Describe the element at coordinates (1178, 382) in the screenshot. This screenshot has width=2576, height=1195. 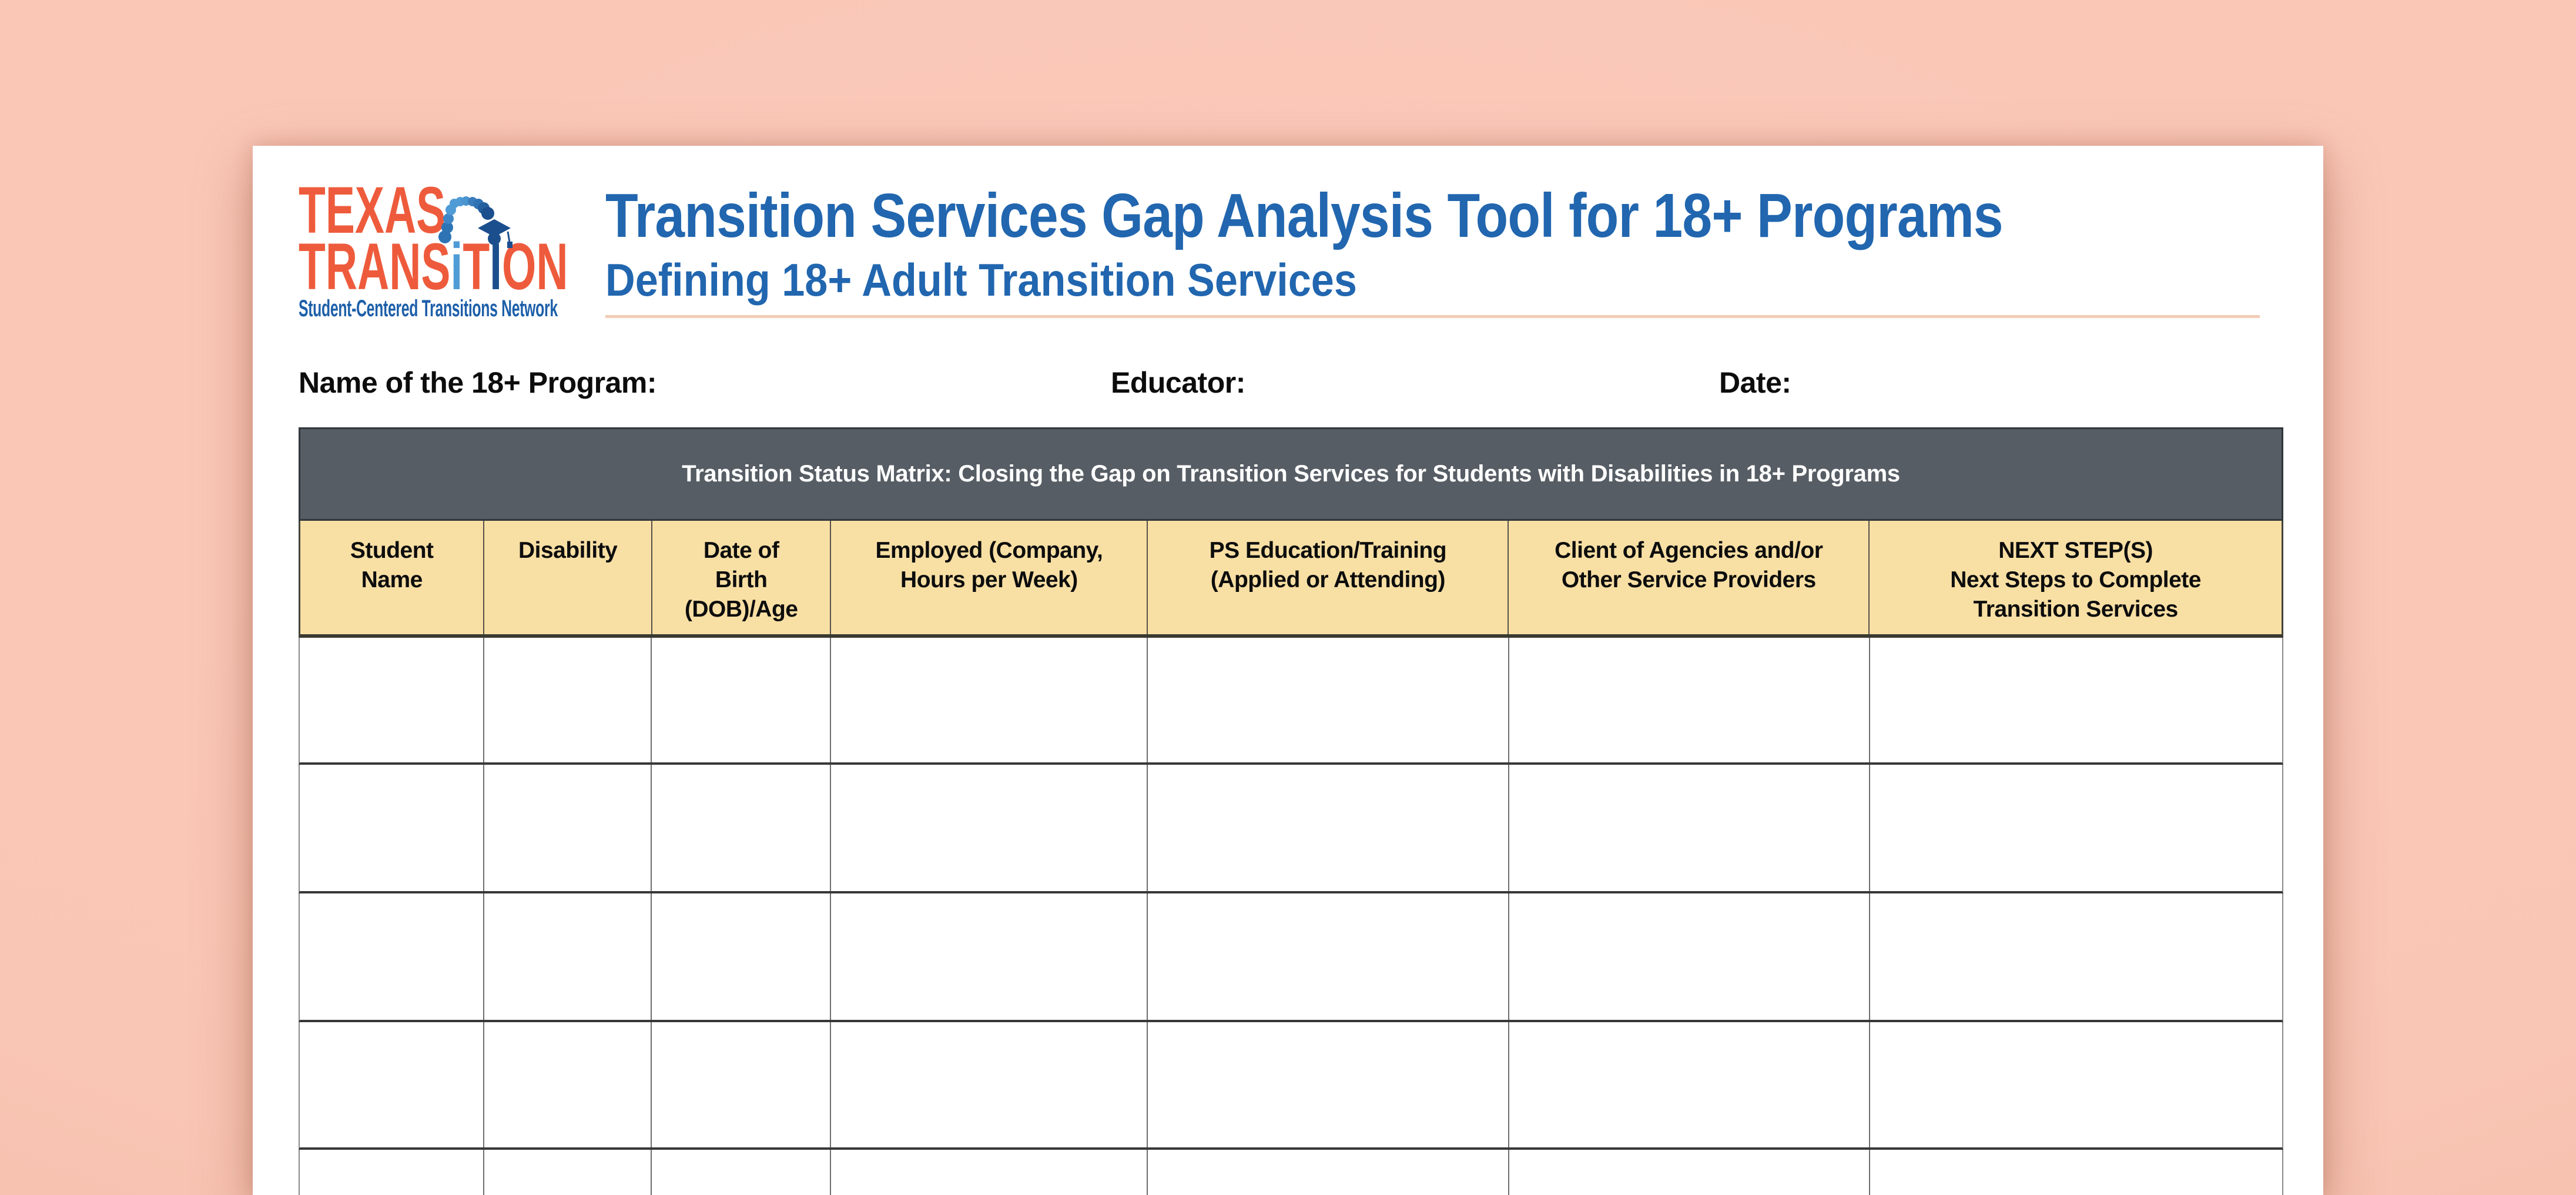
I see `educator-label: Educator:` at that location.